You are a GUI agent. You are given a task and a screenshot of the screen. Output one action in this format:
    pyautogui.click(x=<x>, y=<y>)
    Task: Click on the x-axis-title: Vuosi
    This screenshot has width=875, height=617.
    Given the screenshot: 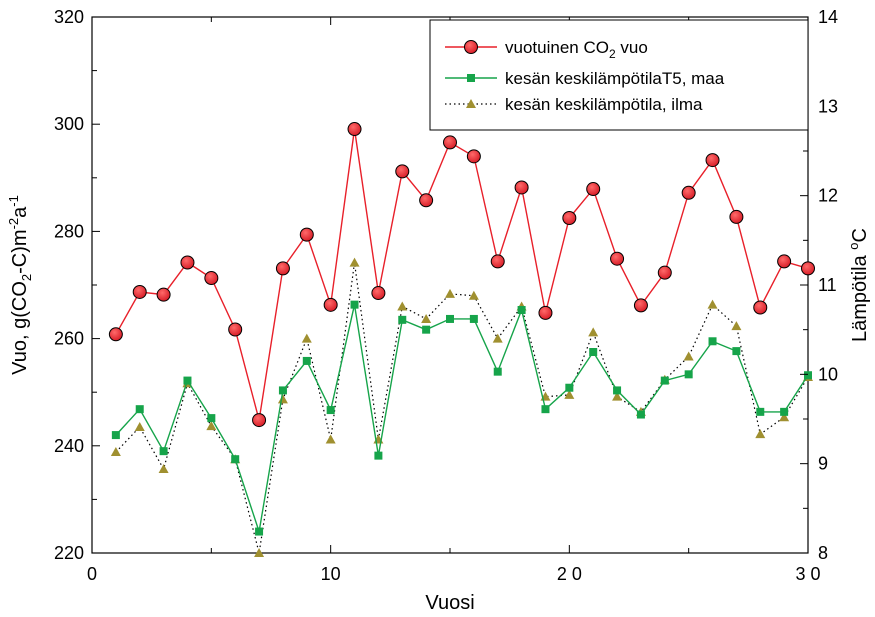 What is the action you would take?
    pyautogui.click(x=449, y=603)
    